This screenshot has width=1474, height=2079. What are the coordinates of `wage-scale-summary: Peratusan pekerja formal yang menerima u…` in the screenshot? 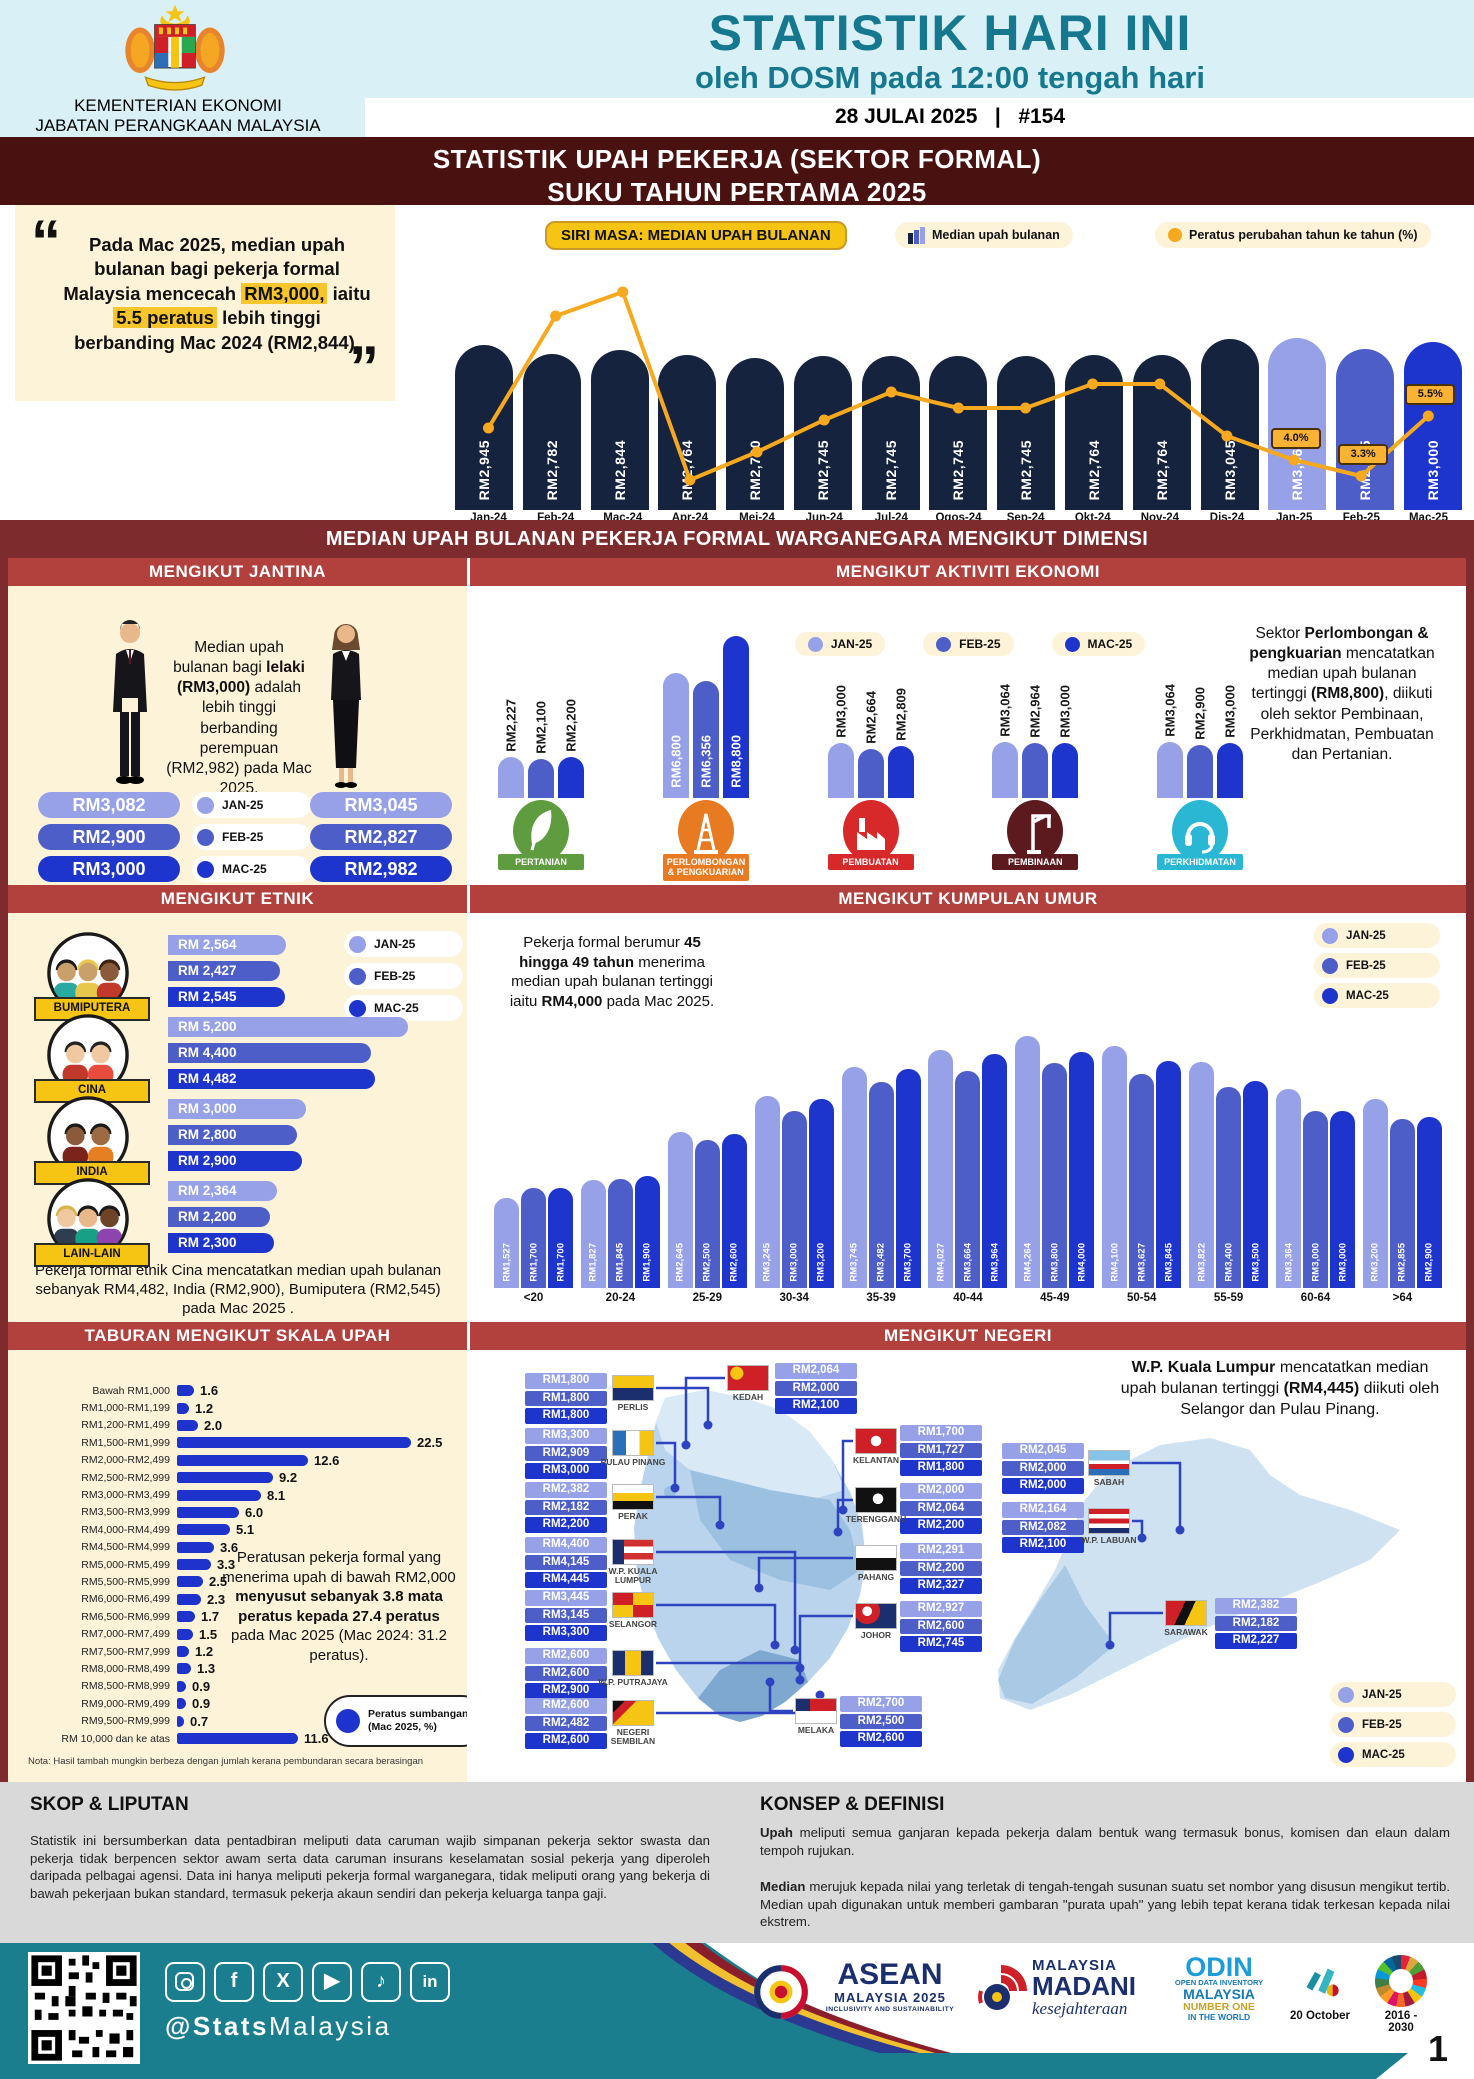 It's located at (339, 1606).